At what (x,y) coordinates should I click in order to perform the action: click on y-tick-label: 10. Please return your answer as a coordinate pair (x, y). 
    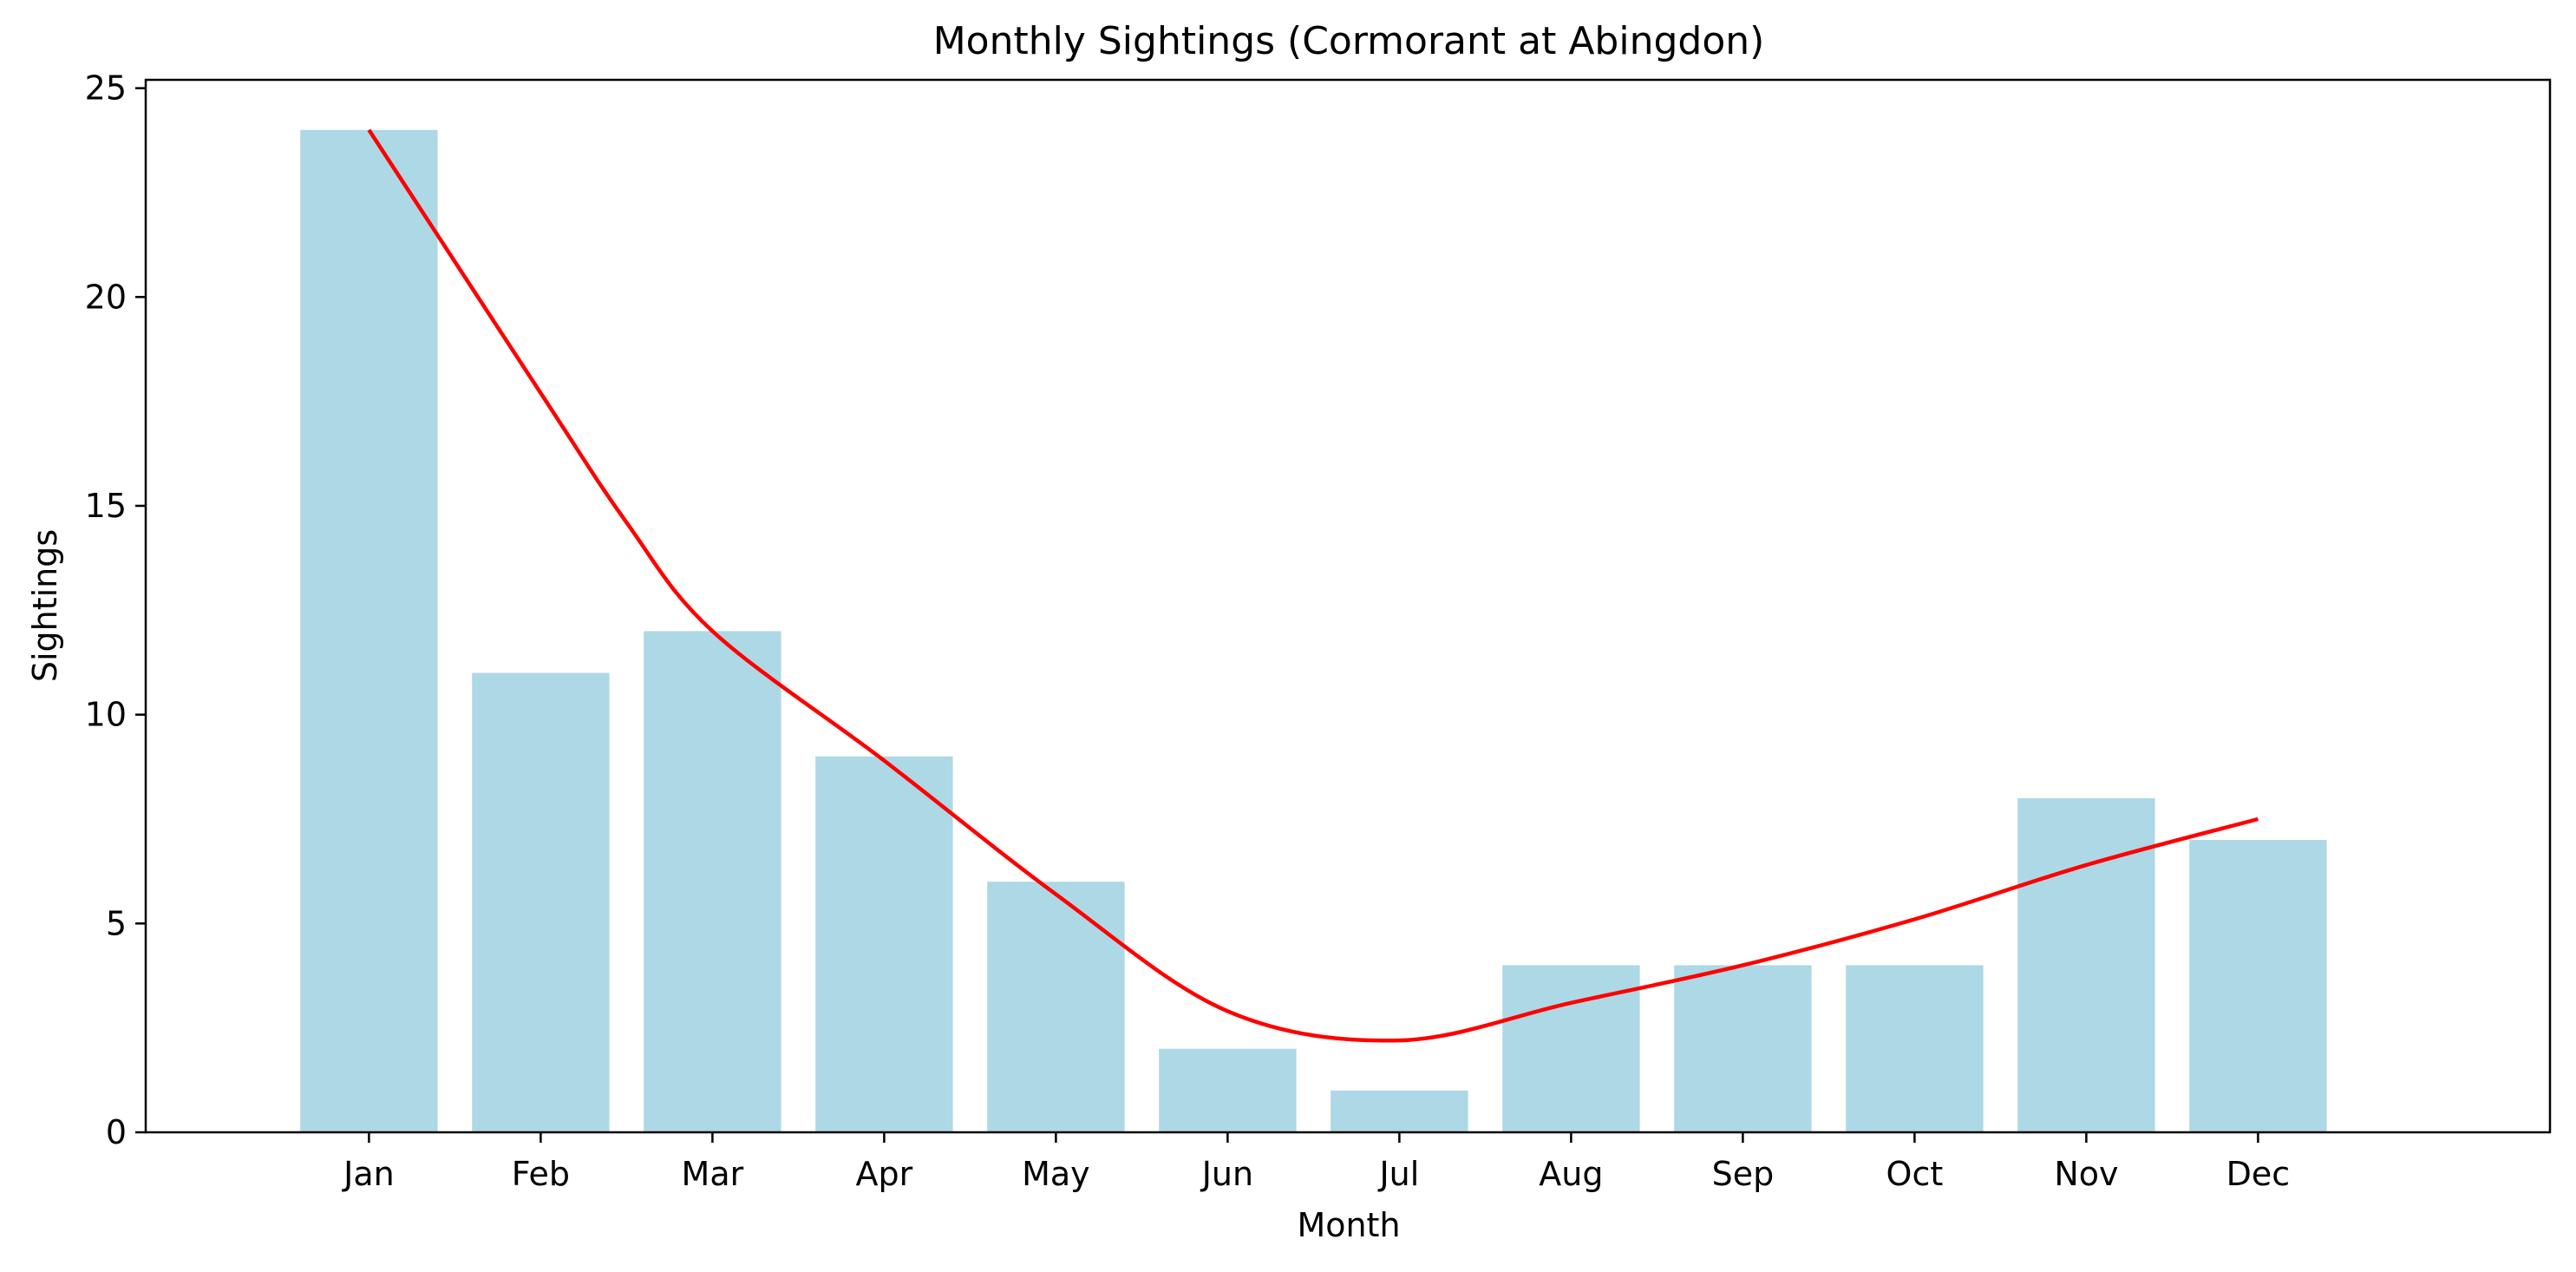
    Looking at the image, I should click on (106, 715).